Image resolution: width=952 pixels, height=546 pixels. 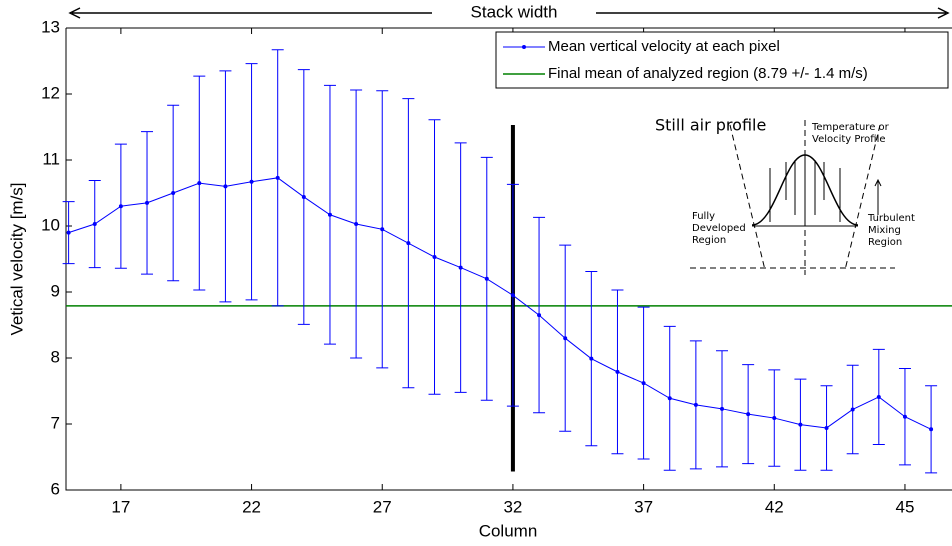 I want to click on x-tick-label: 27, so click(x=382, y=506).